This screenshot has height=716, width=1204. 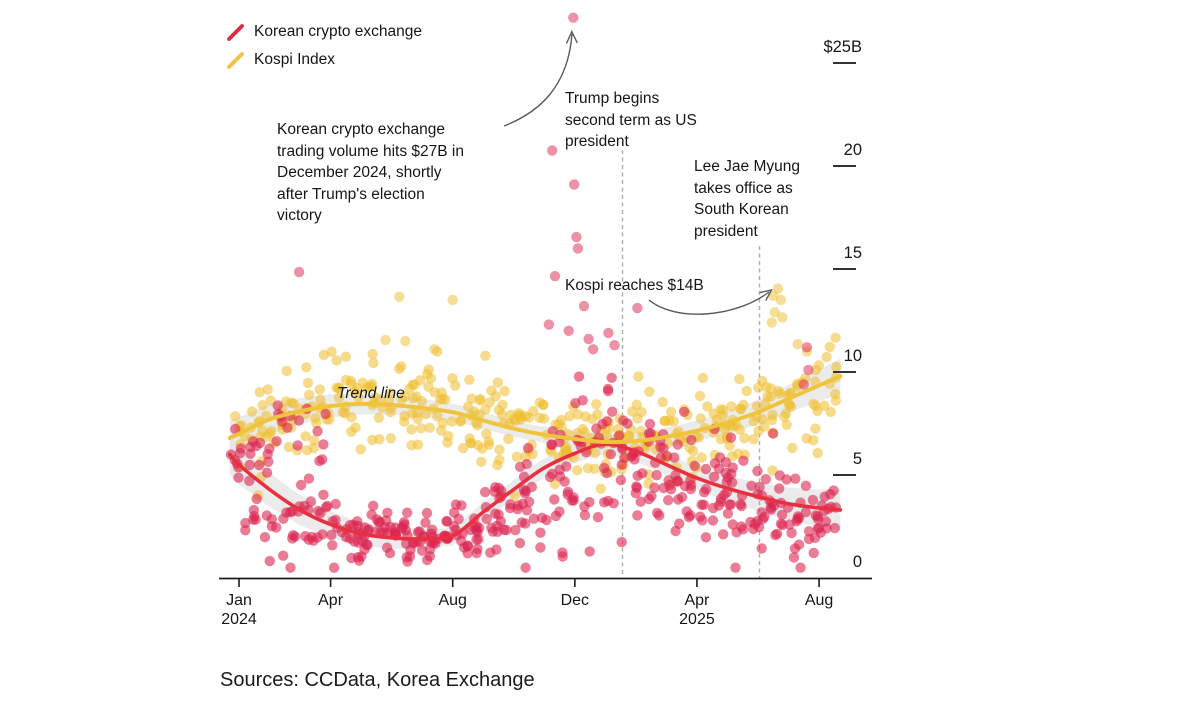 I want to click on y-axis-label-10: 10, so click(x=852, y=356).